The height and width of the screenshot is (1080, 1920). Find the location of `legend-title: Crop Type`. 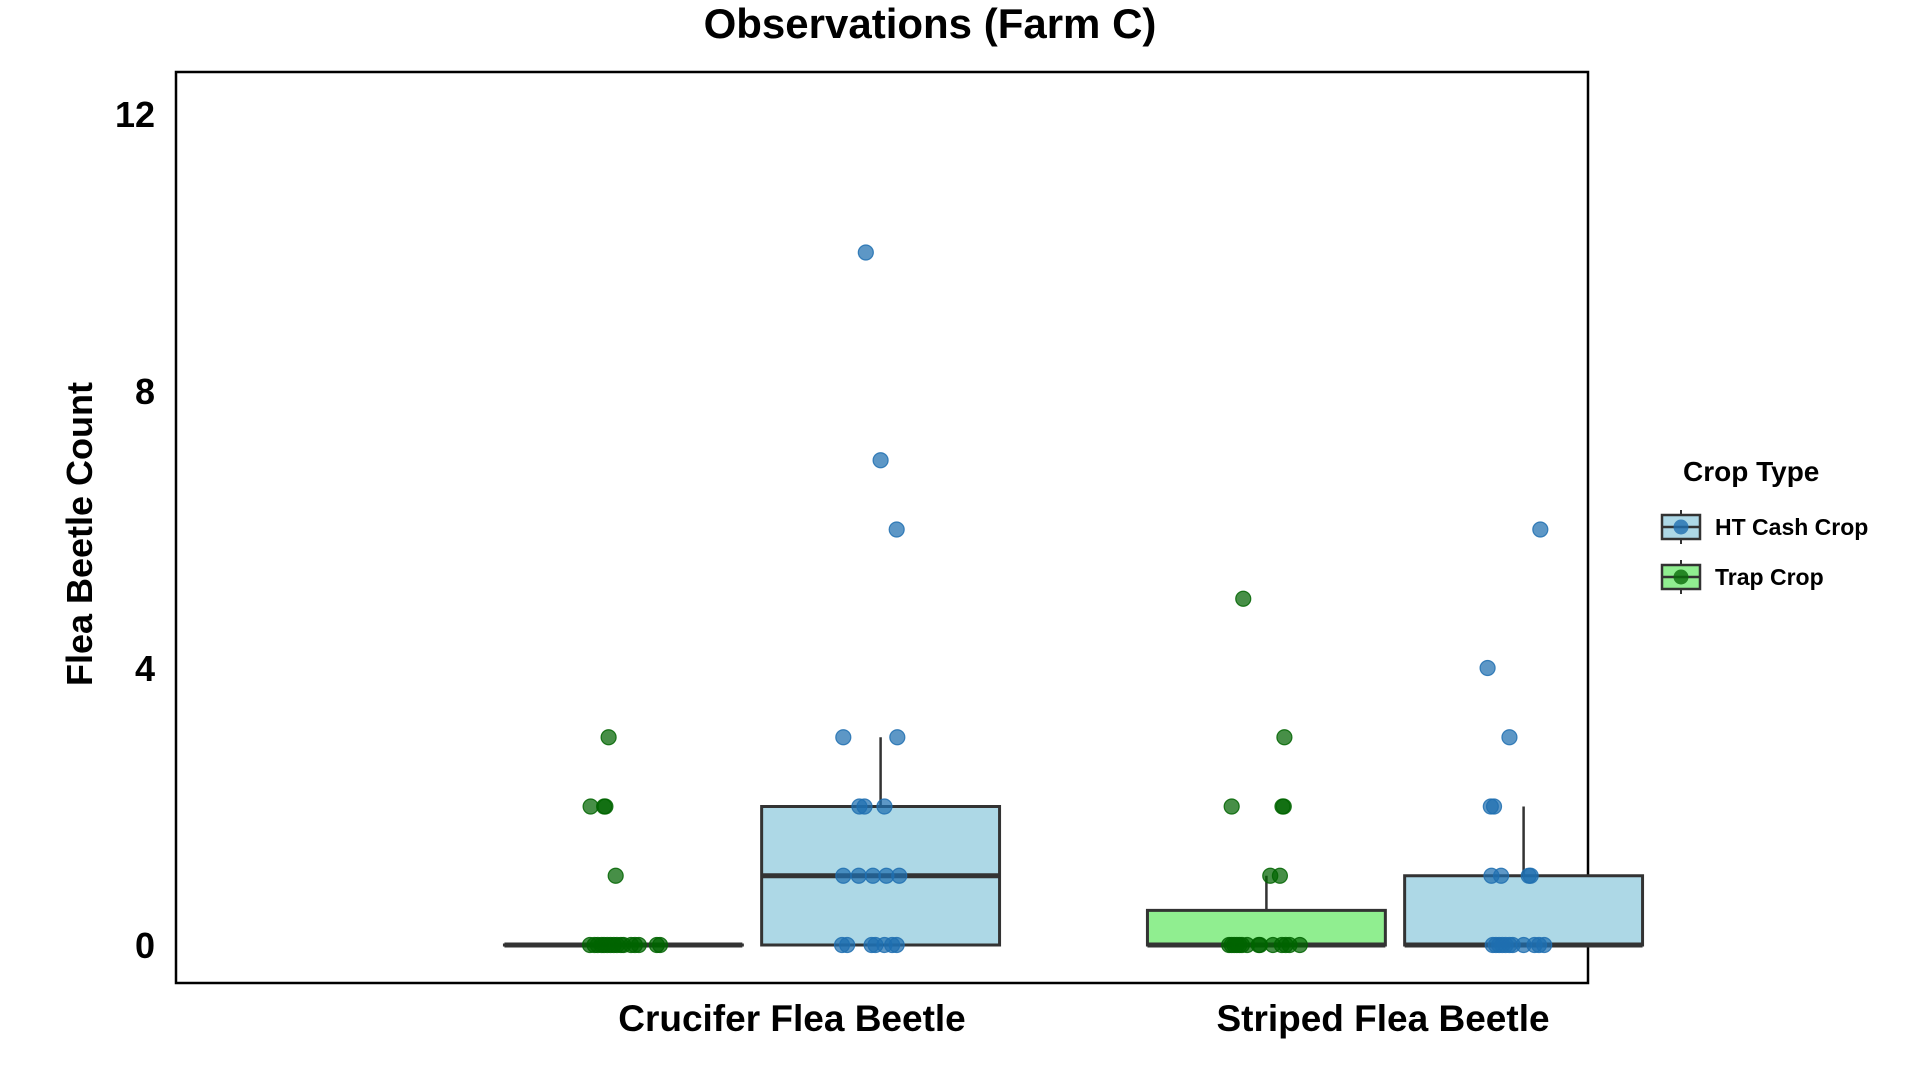

legend-title: Crop Type is located at coordinates (1751, 471).